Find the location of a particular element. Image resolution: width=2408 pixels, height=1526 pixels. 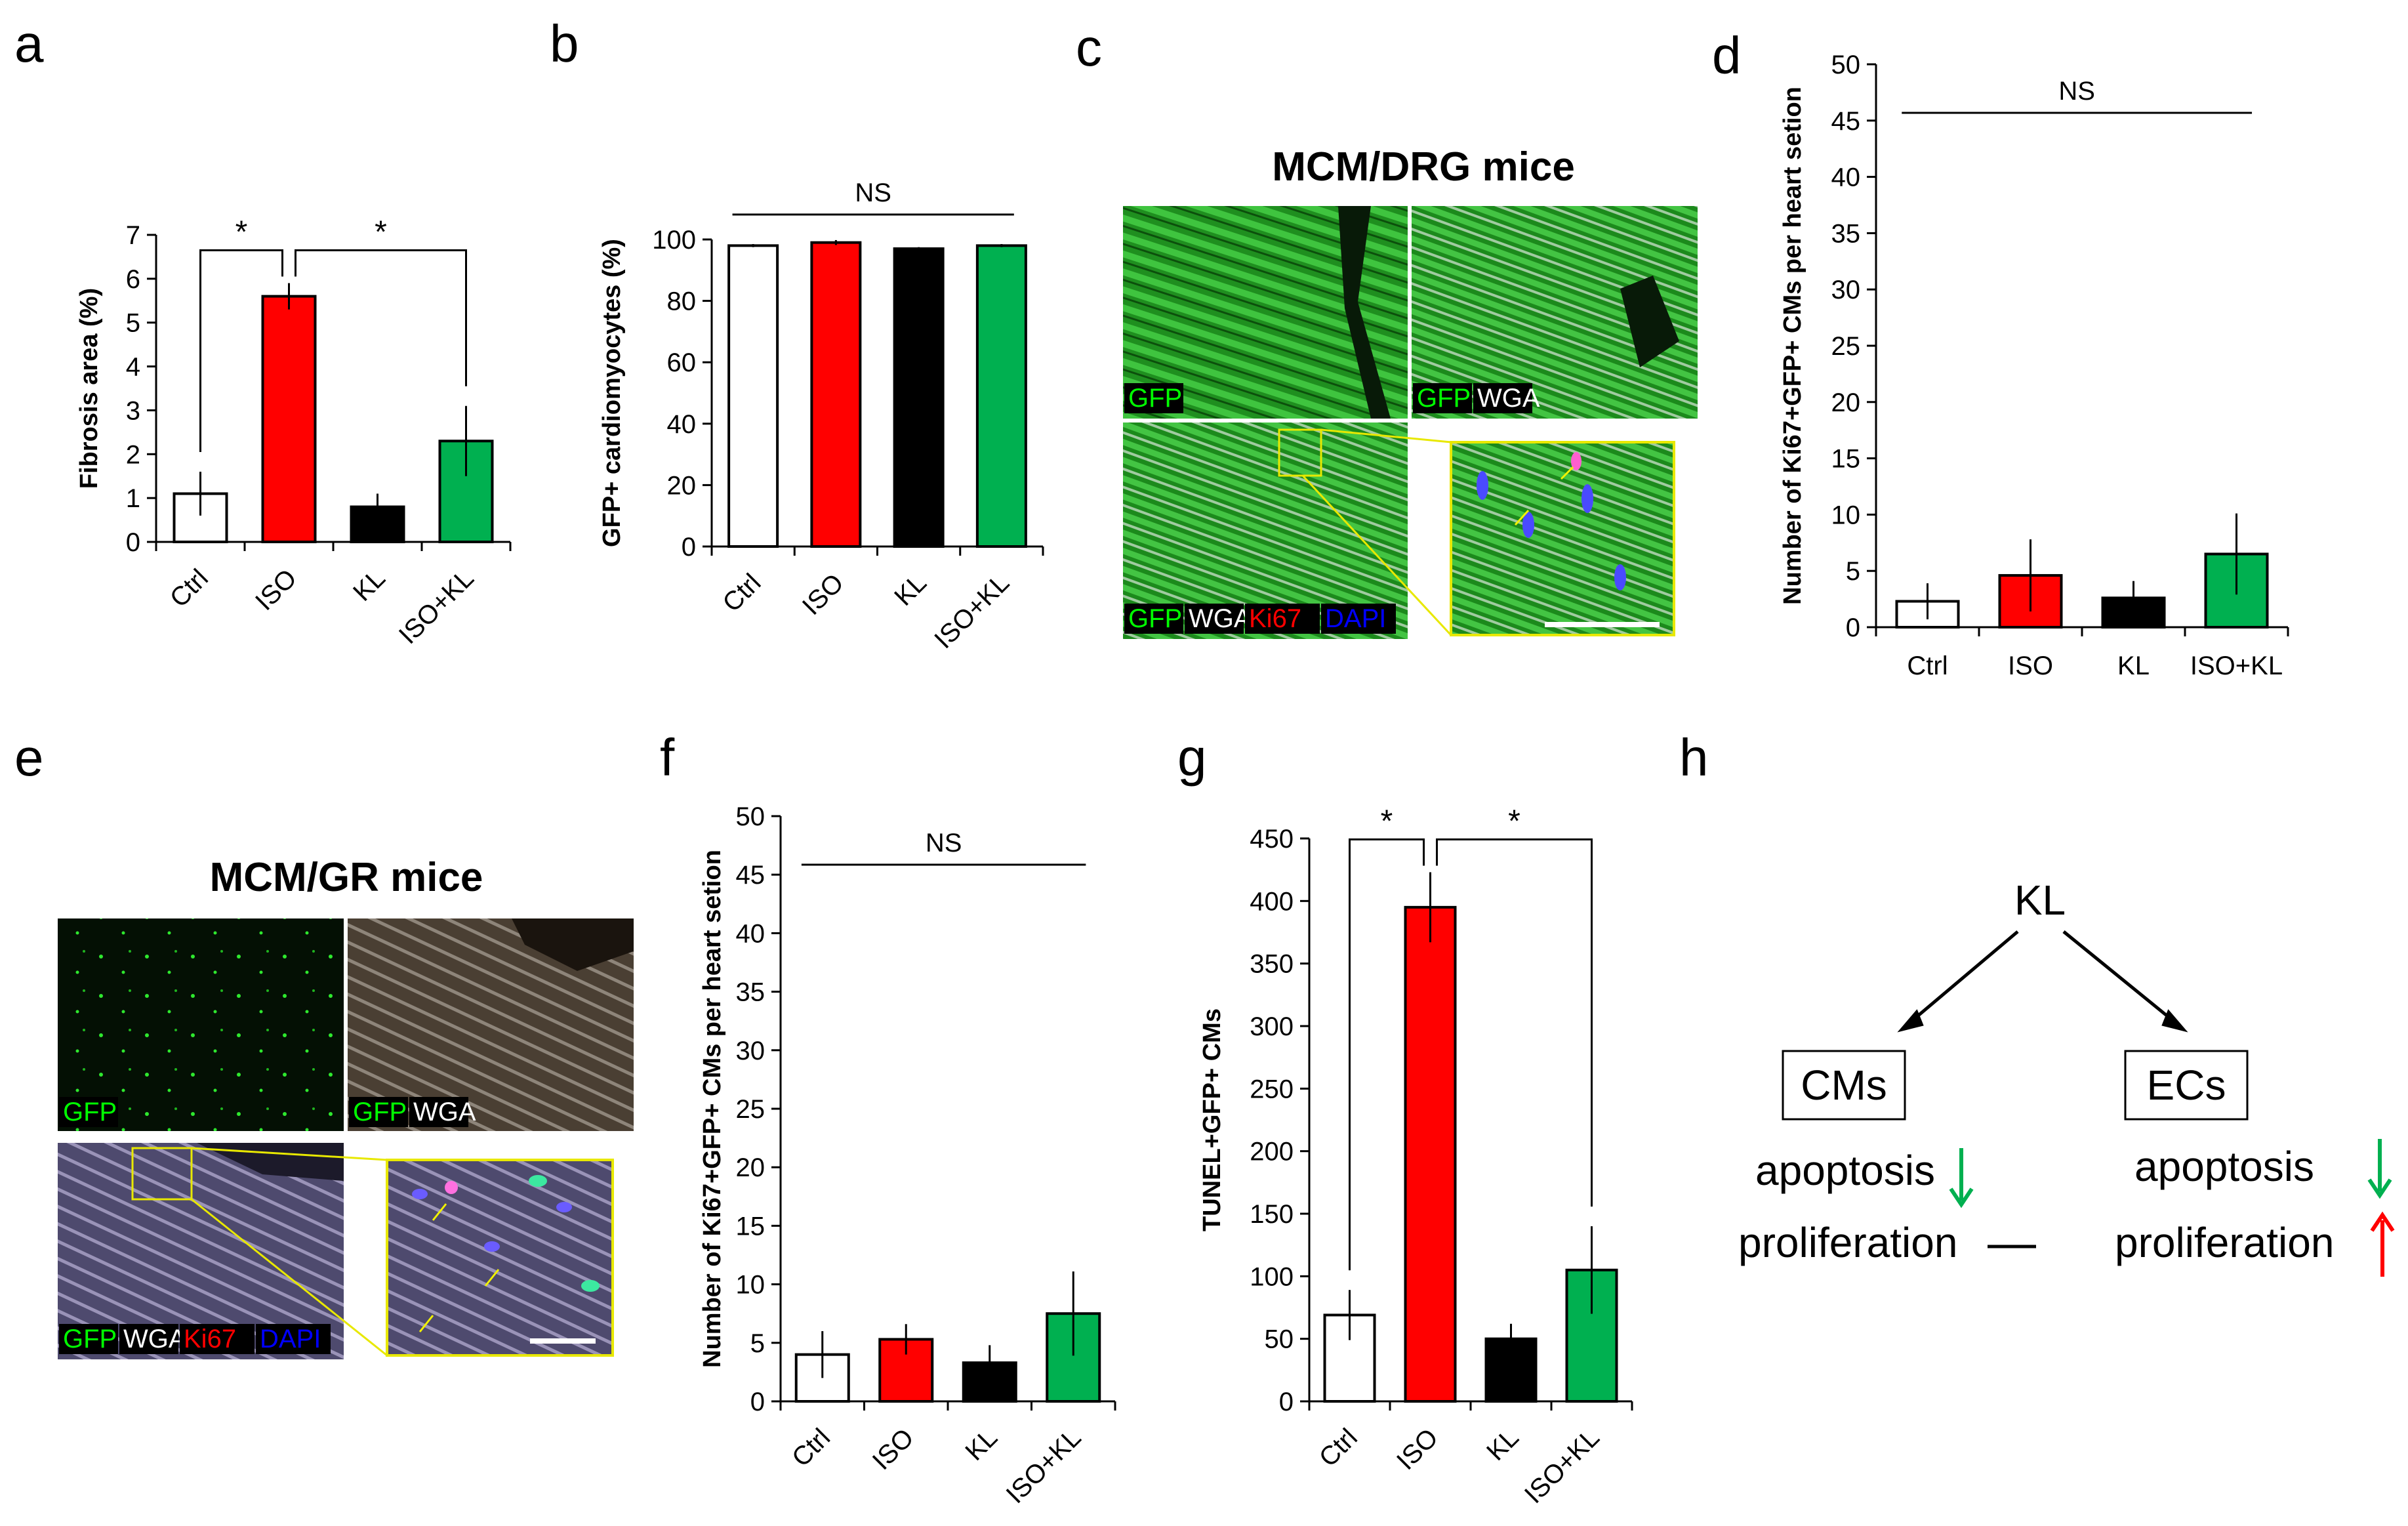

y-tick-label: 1 is located at coordinates (133, 498).